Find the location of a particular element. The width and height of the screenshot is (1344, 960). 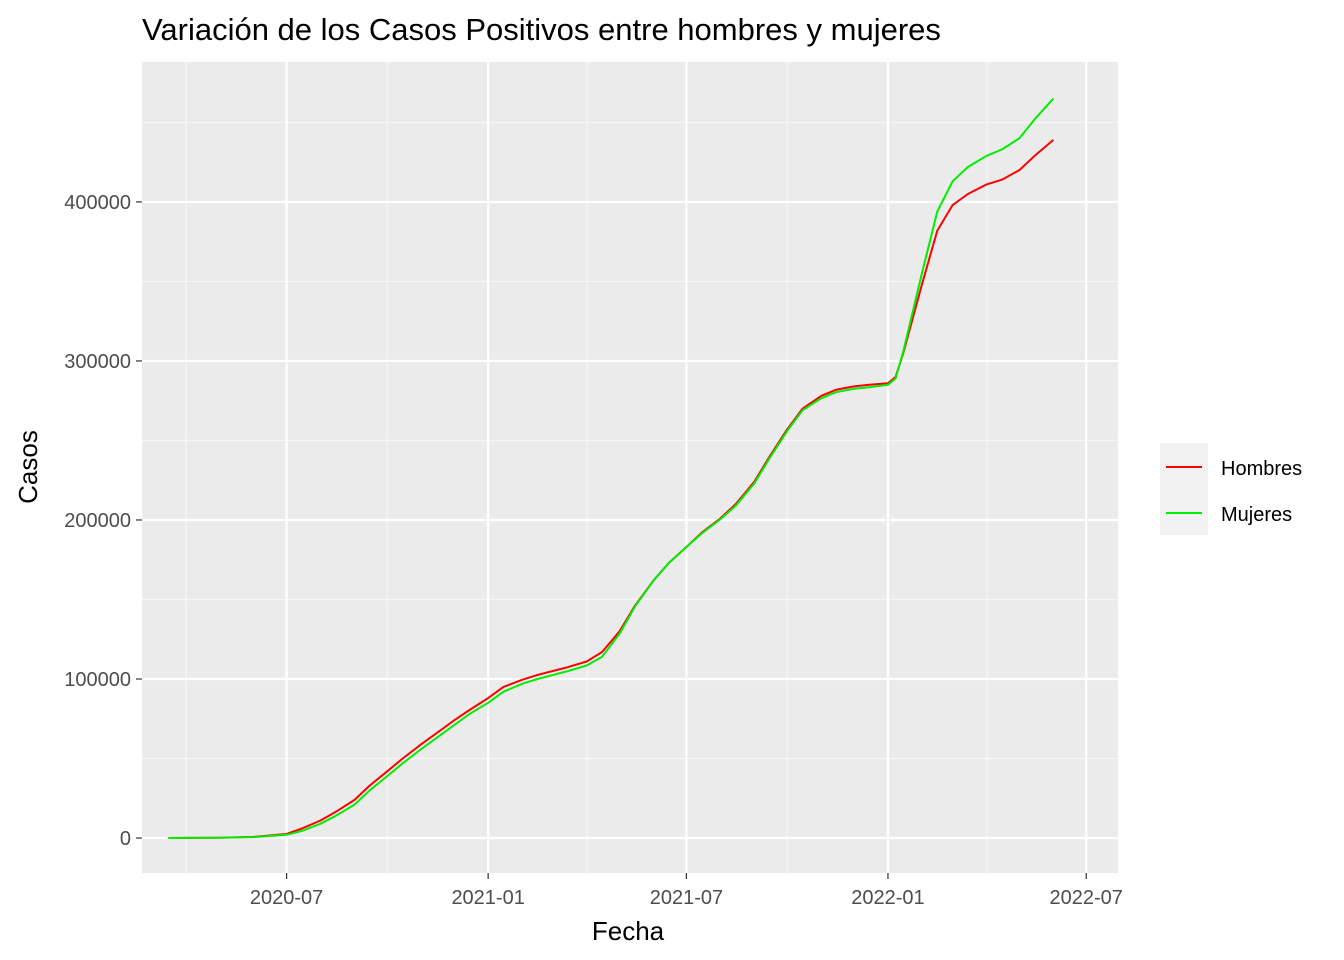

x-tick-label: 2022-01 is located at coordinates (887, 898).